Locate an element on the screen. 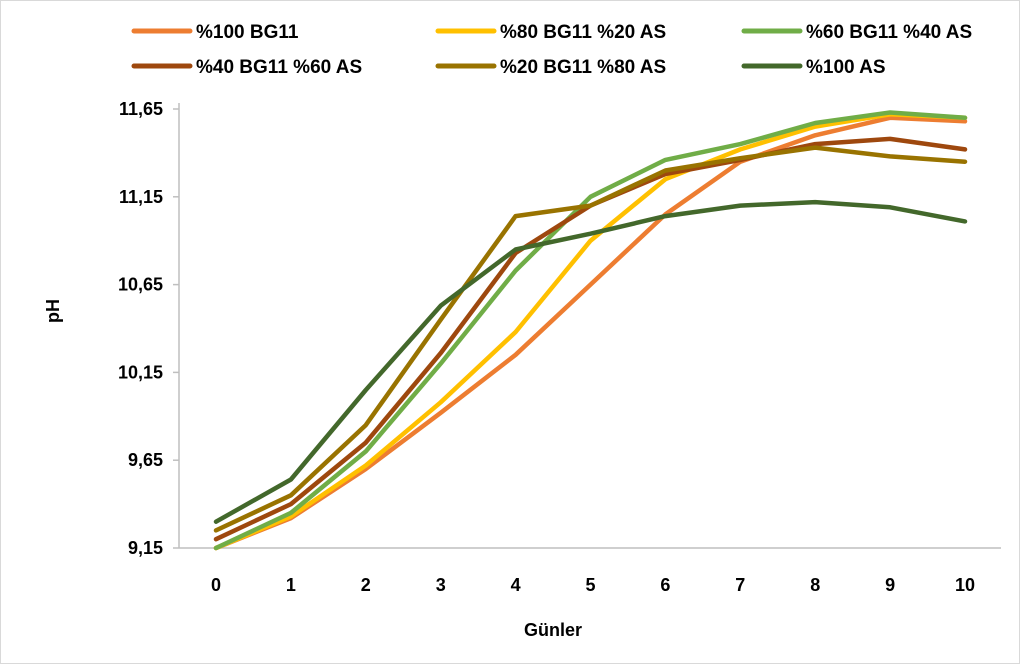  y-tick-label: 9,65 is located at coordinates (145, 460).